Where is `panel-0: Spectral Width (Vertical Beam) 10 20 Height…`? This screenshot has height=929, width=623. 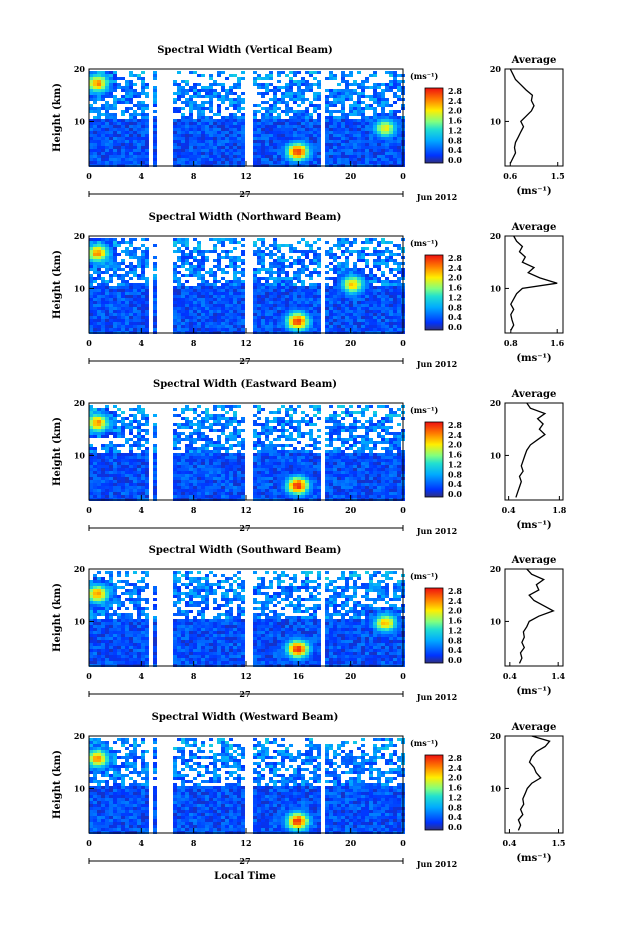 panel-0: Spectral Width (Vertical Beam) 10 20 Height… is located at coordinates (308, 123).